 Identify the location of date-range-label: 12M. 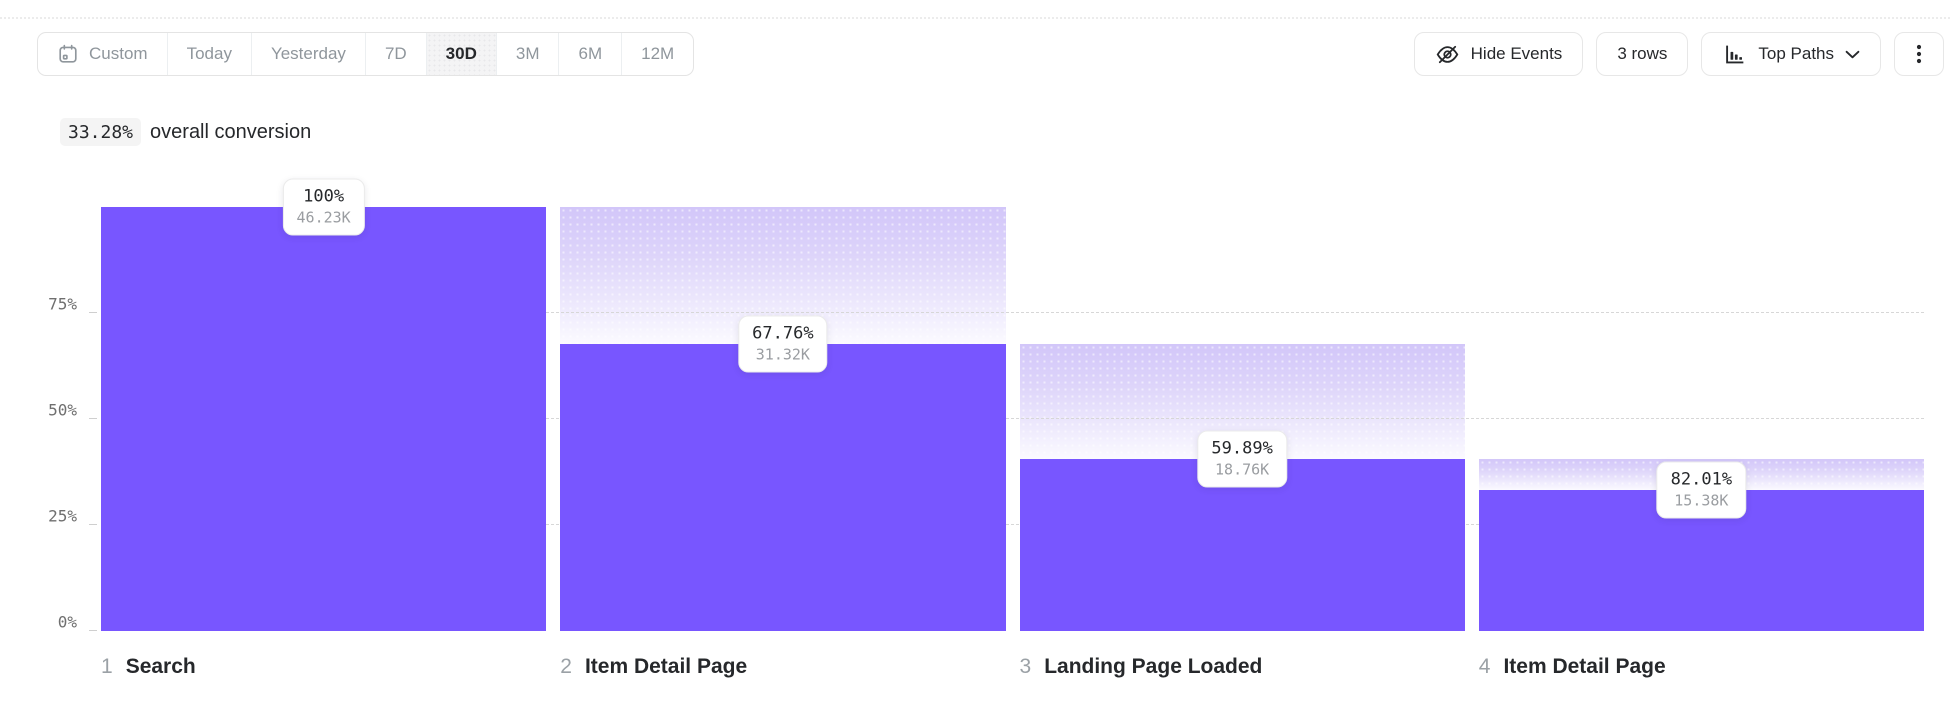
(658, 53).